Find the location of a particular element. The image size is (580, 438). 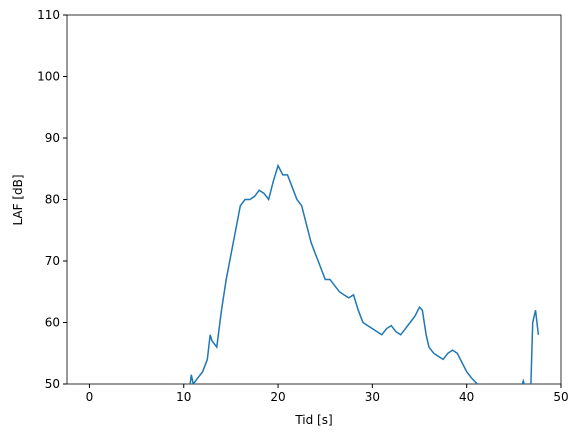

x-tick-label: 50 is located at coordinates (560, 397).